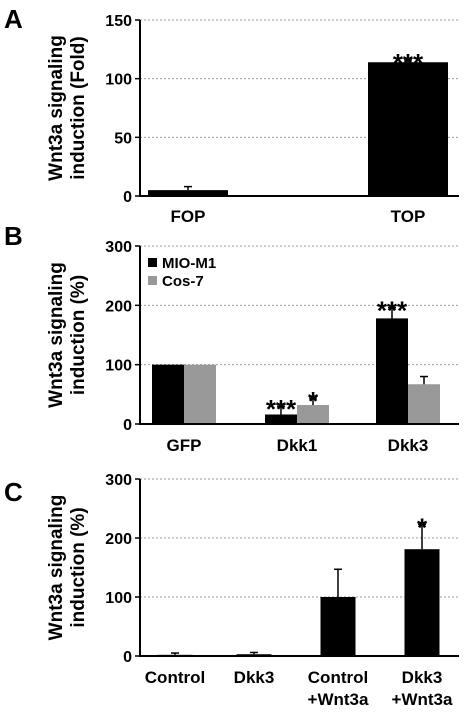 The height and width of the screenshot is (717, 474). What do you see at coordinates (127, 425) in the screenshot?
I see `panel-b-y-tick-label-0: 0` at bounding box center [127, 425].